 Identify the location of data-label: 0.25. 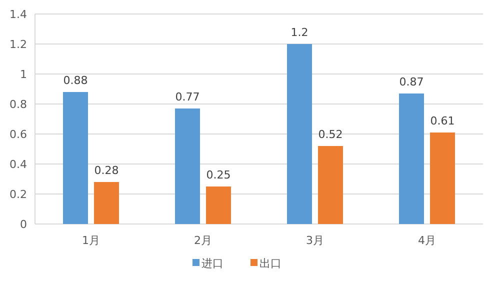
(218, 175).